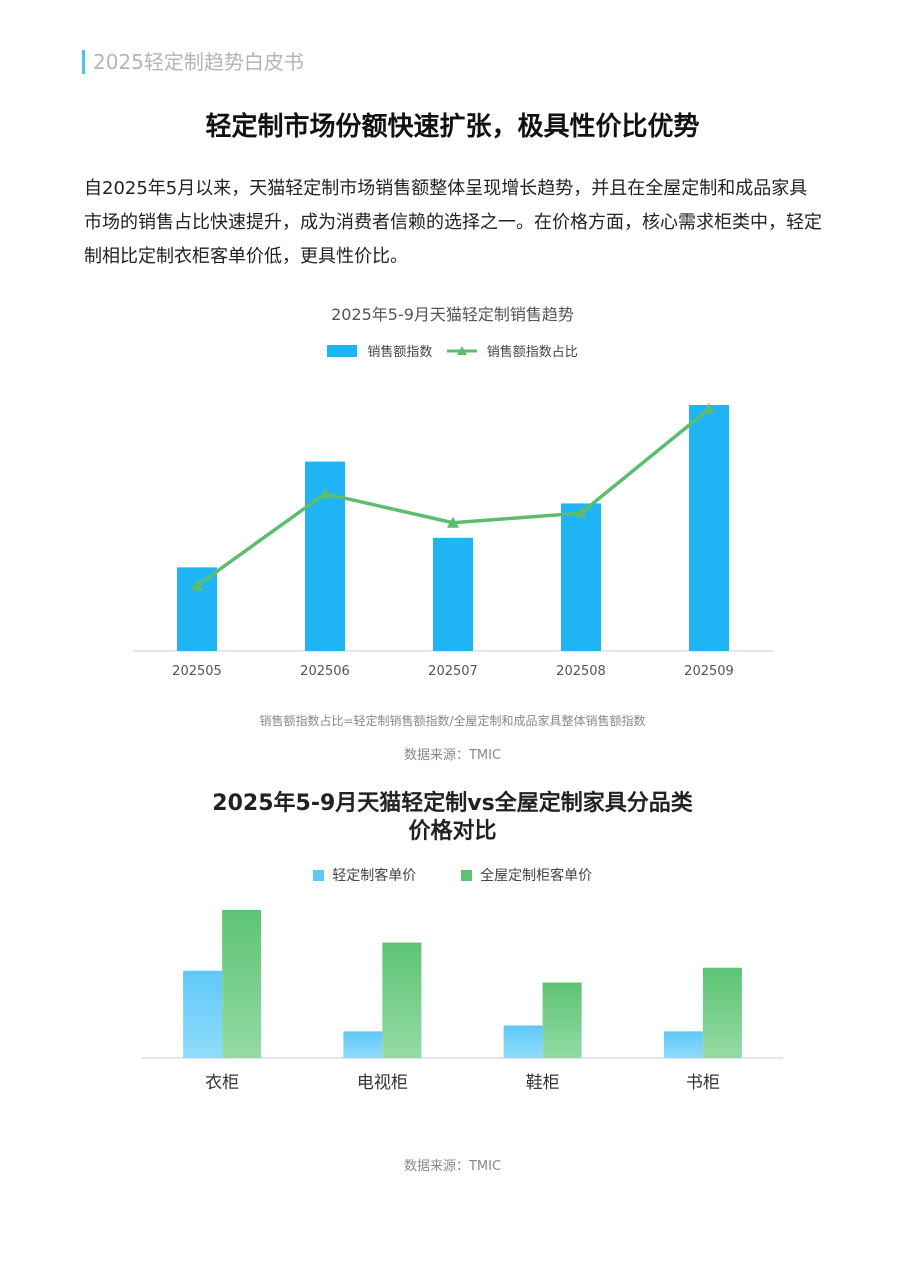 The width and height of the screenshot is (905, 1280). I want to click on legend-label-light: 轻定制客单价, so click(374, 876).